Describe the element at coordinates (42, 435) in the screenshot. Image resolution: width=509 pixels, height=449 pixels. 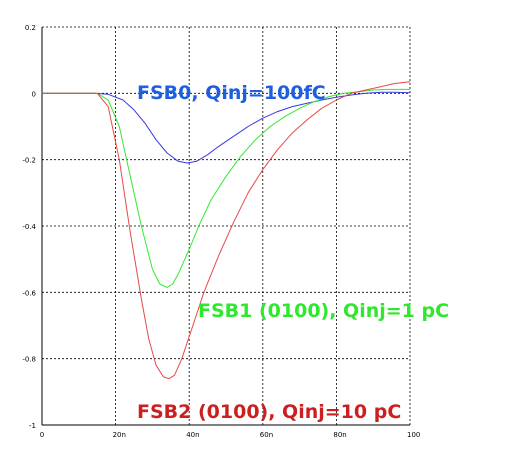
I see `x-tick-label: 0` at that location.